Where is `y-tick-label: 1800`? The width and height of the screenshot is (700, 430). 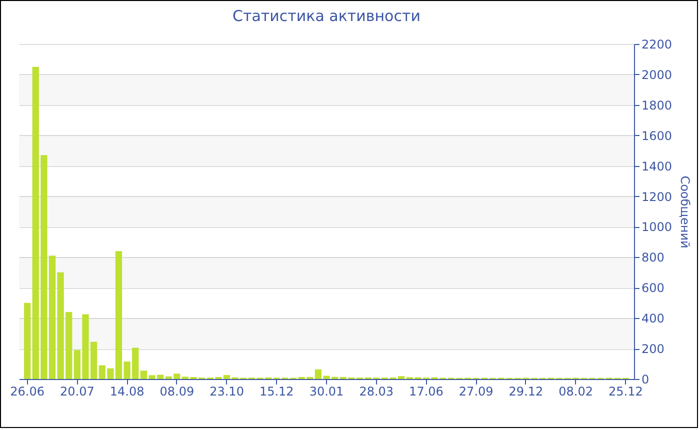 y-tick-label: 1800 is located at coordinates (657, 105).